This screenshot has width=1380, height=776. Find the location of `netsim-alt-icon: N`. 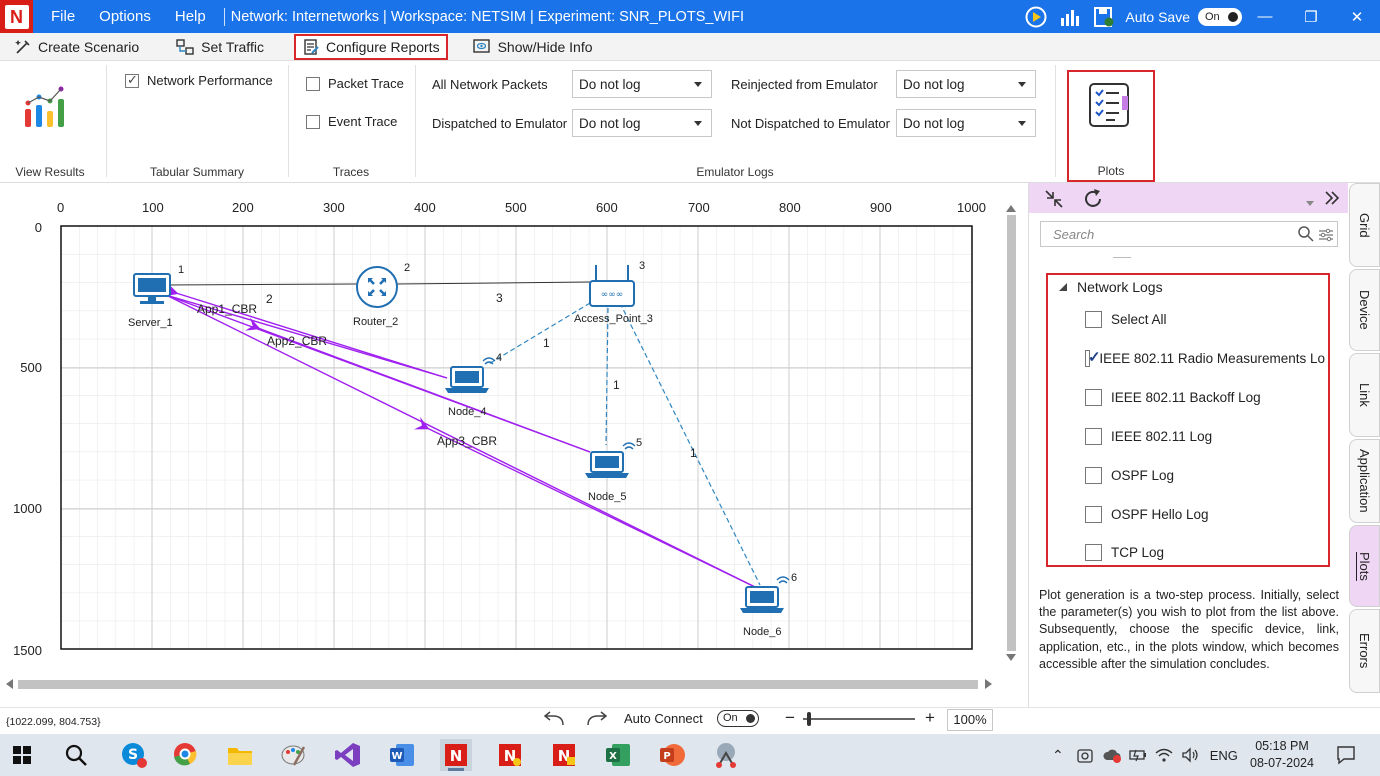

netsim-alt-icon: N is located at coordinates (510, 755).